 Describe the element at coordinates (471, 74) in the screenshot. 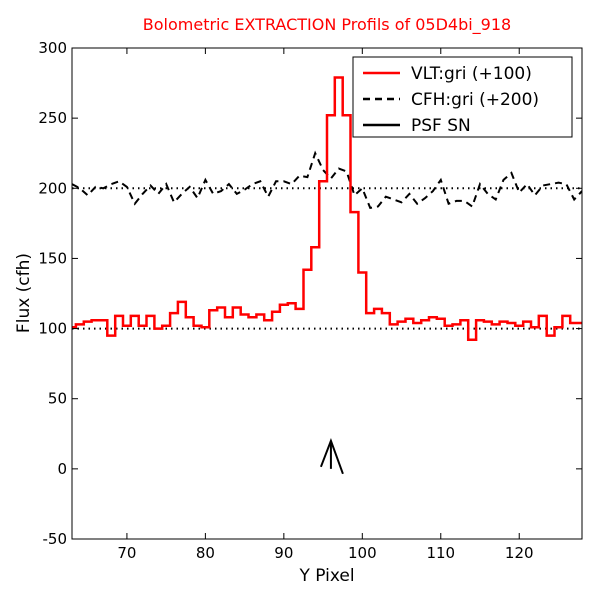

I see `legend-label-vlt: VLT:gri (+100)` at that location.